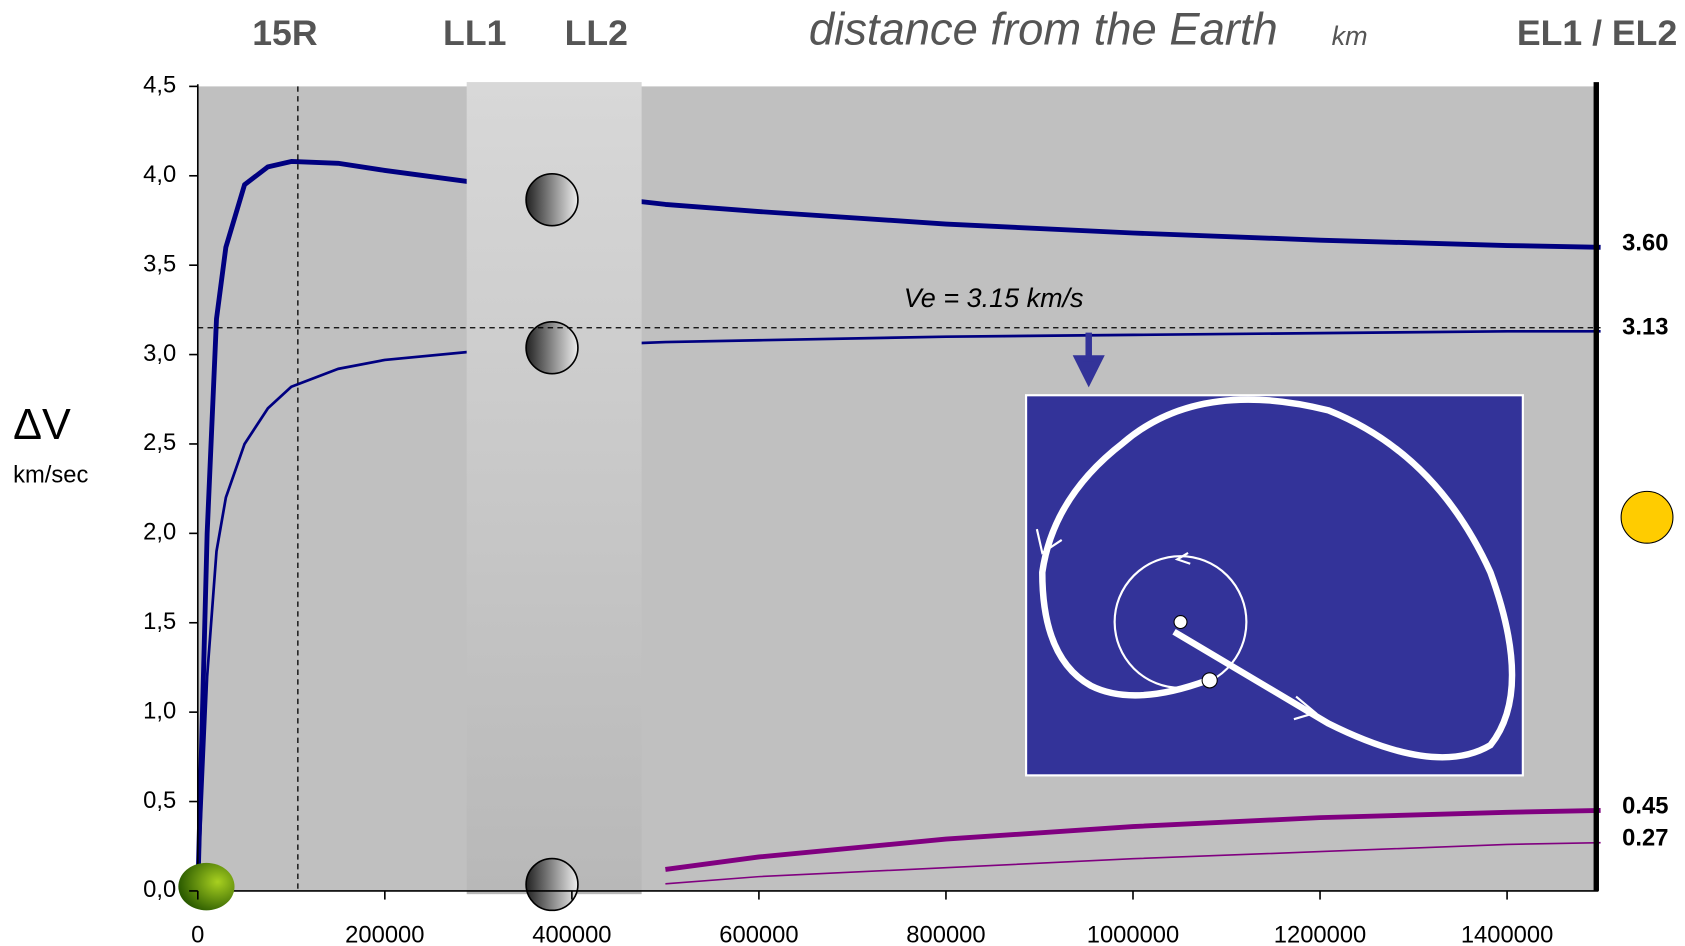 The width and height of the screenshot is (1685, 946). I want to click on end-label: 3.60, so click(1645, 242).